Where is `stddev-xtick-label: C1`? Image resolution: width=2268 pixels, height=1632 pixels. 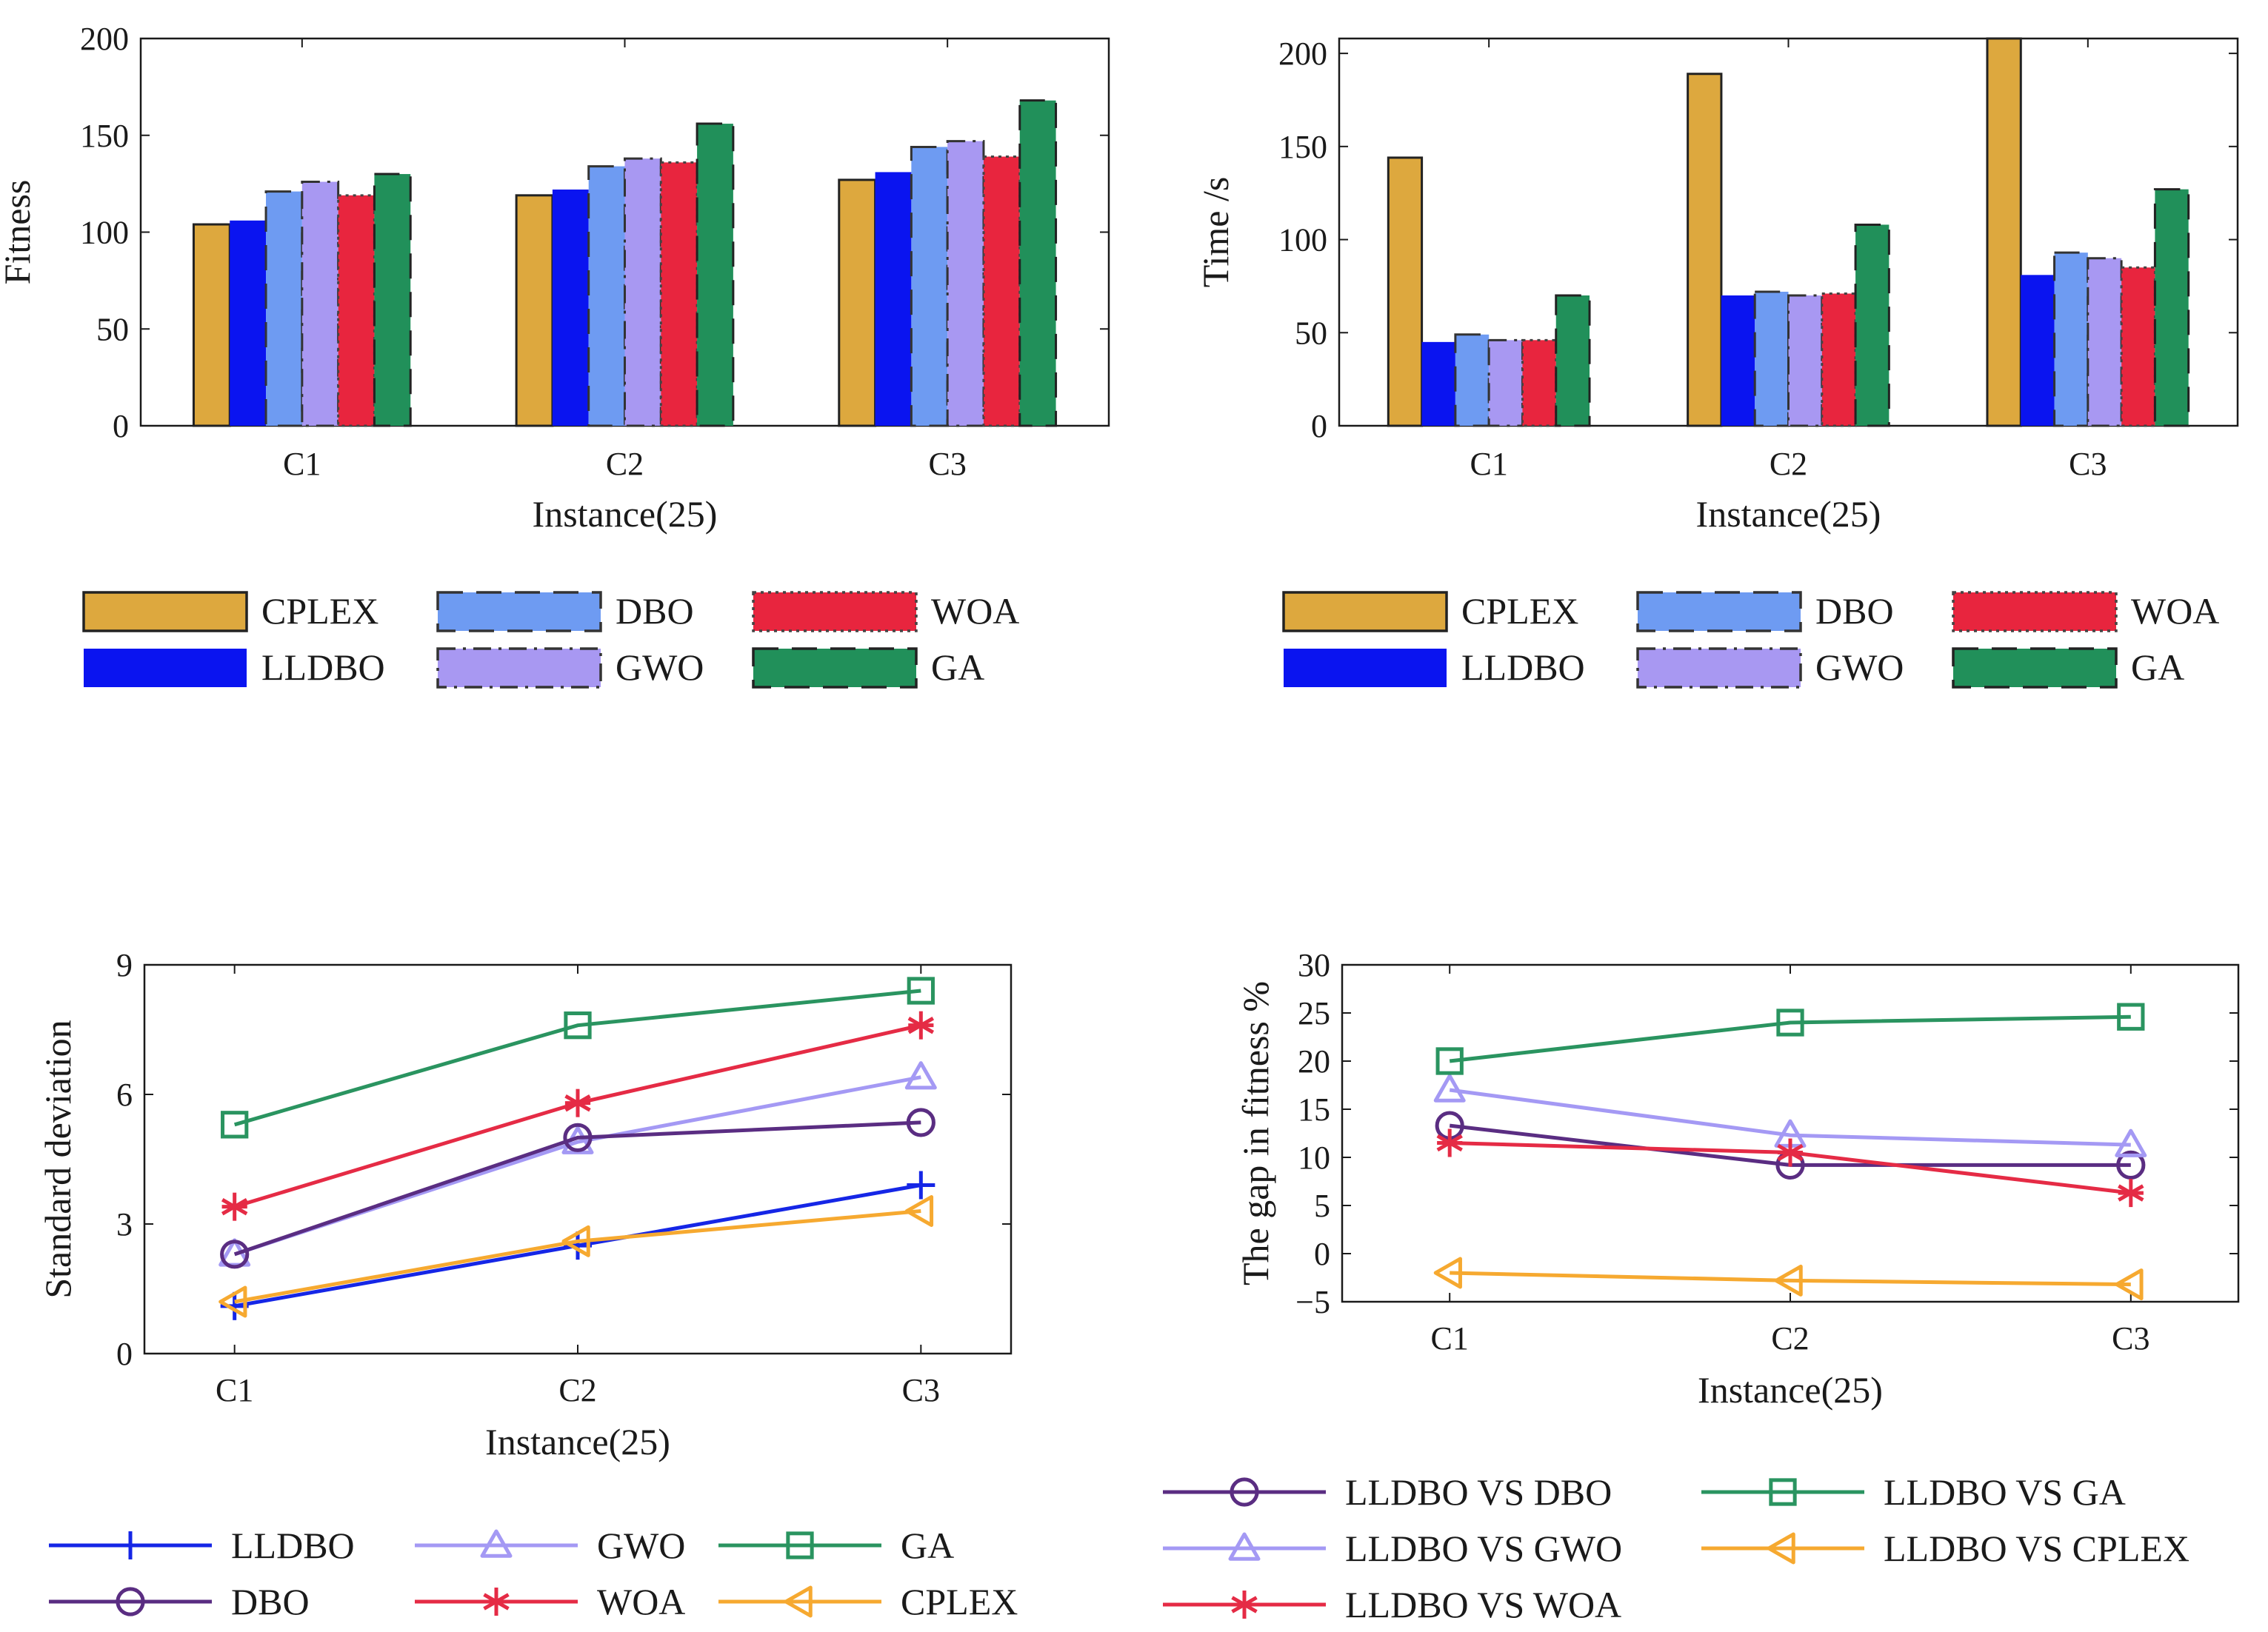
stddev-xtick-label: C1 is located at coordinates (234, 1390).